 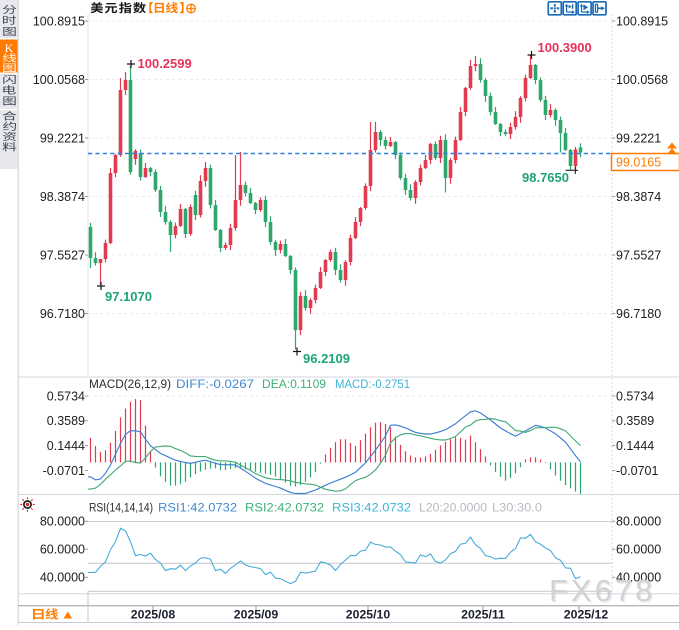 I want to click on svg-text: FX678, so click(x=604, y=592).